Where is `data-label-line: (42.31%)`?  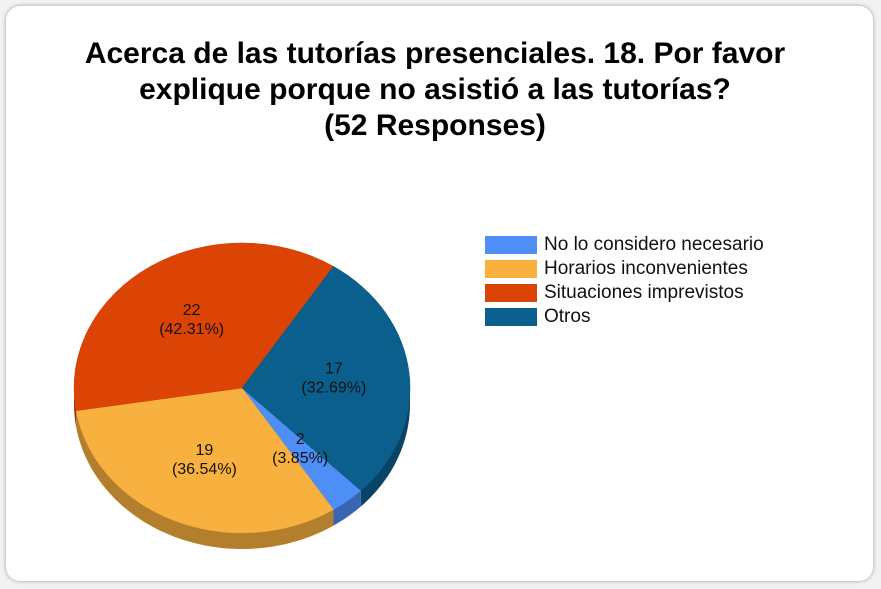
data-label-line: (42.31%) is located at coordinates (191, 329).